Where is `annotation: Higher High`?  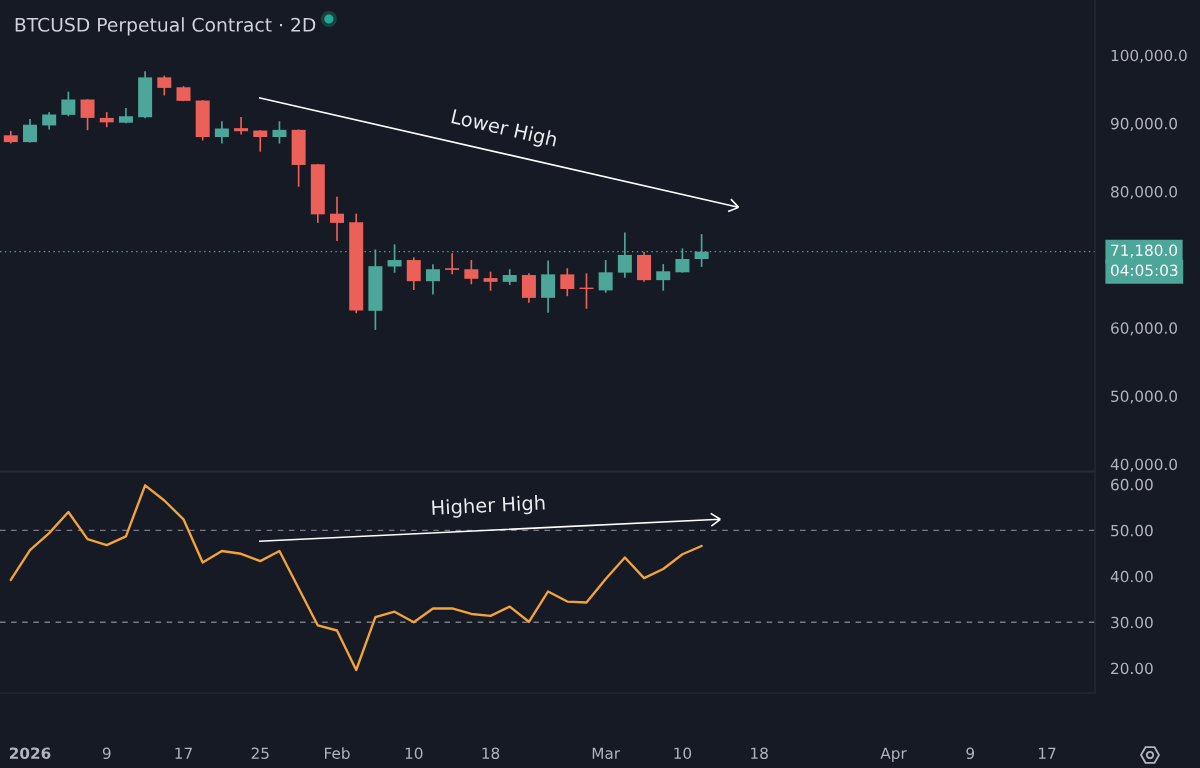
annotation: Higher High is located at coordinates (488, 506).